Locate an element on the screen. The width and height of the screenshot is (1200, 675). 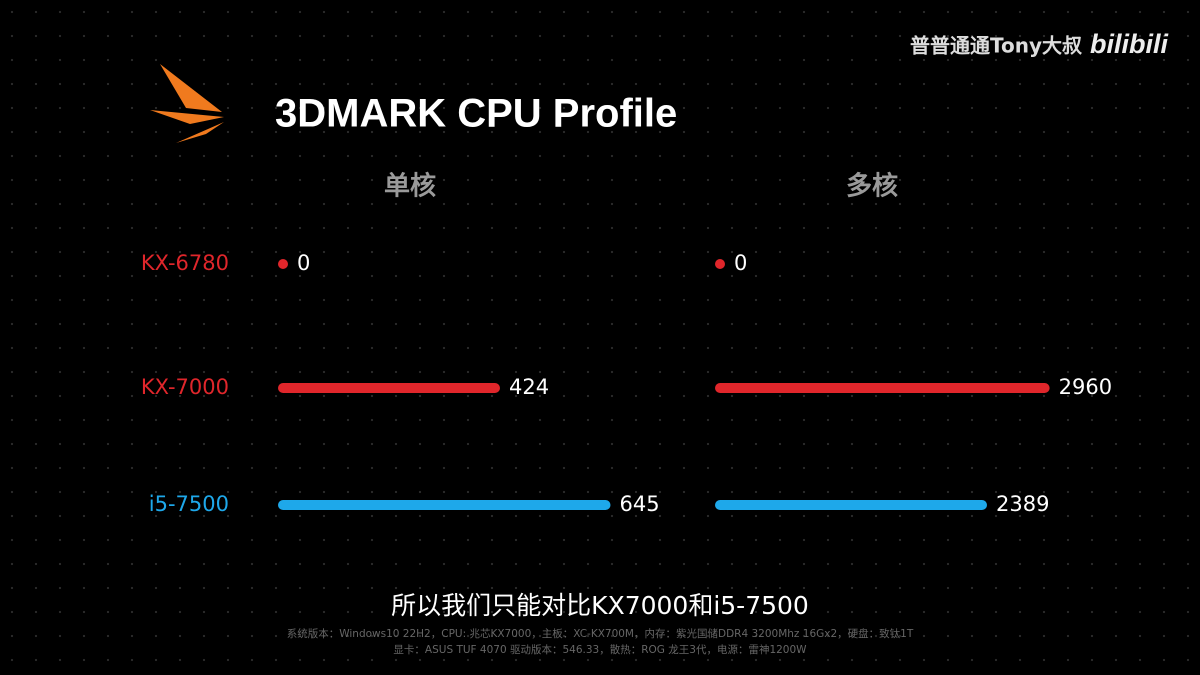
value-label: 645 is located at coordinates (640, 504).